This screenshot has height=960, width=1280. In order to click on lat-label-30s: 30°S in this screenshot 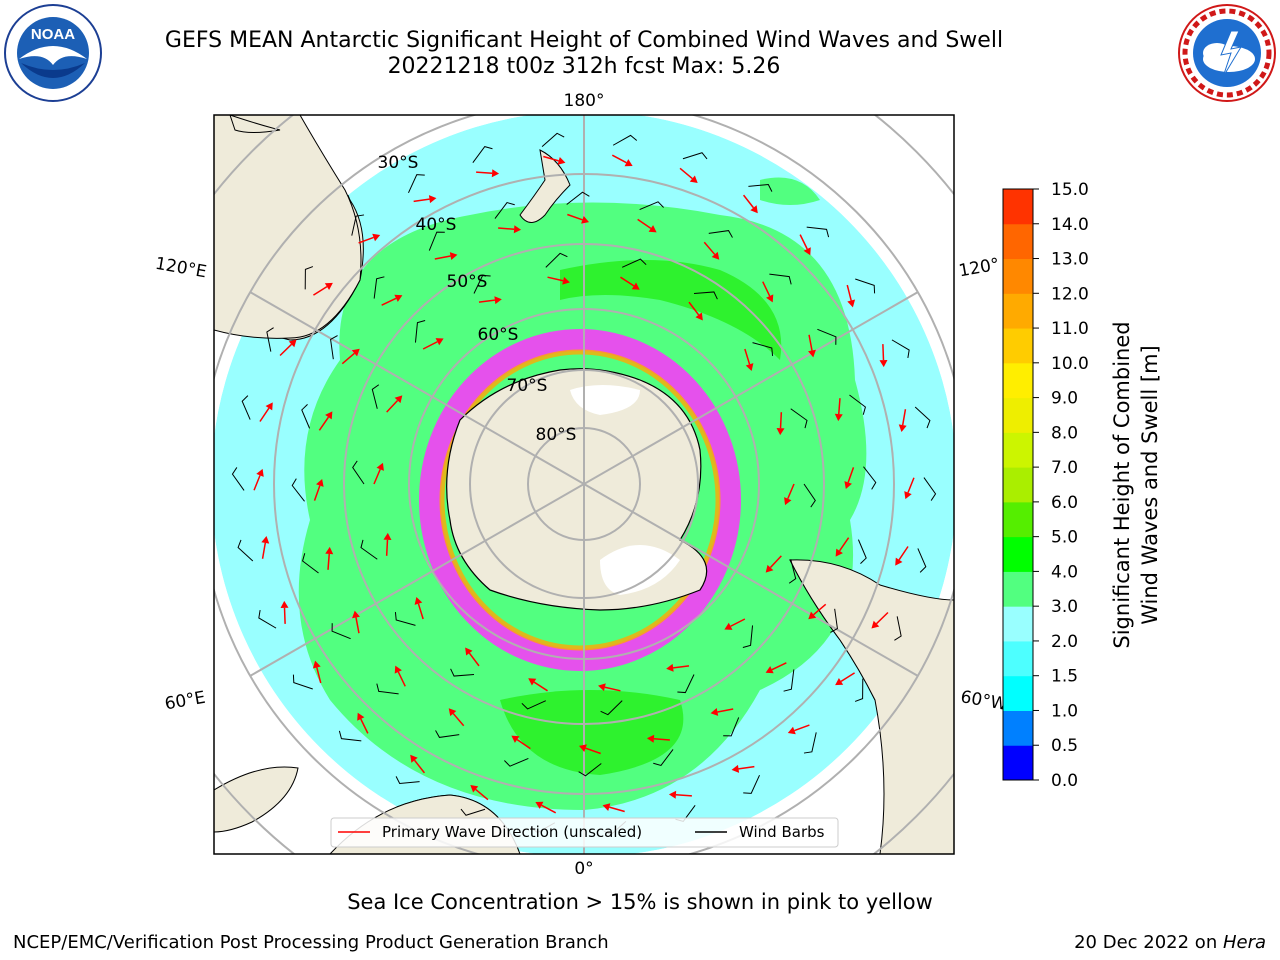, I will do `click(398, 163)`.